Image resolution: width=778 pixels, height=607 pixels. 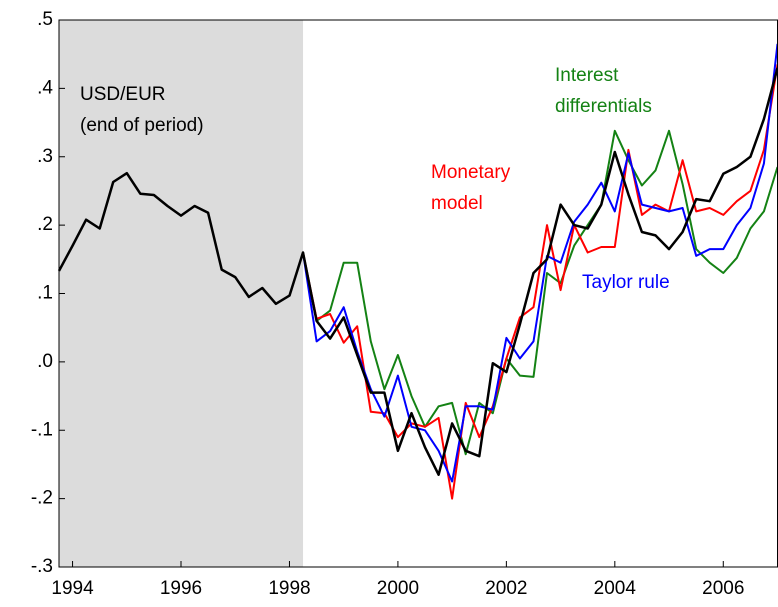 What do you see at coordinates (289, 588) in the screenshot?
I see `x-tick-label: 1998` at bounding box center [289, 588].